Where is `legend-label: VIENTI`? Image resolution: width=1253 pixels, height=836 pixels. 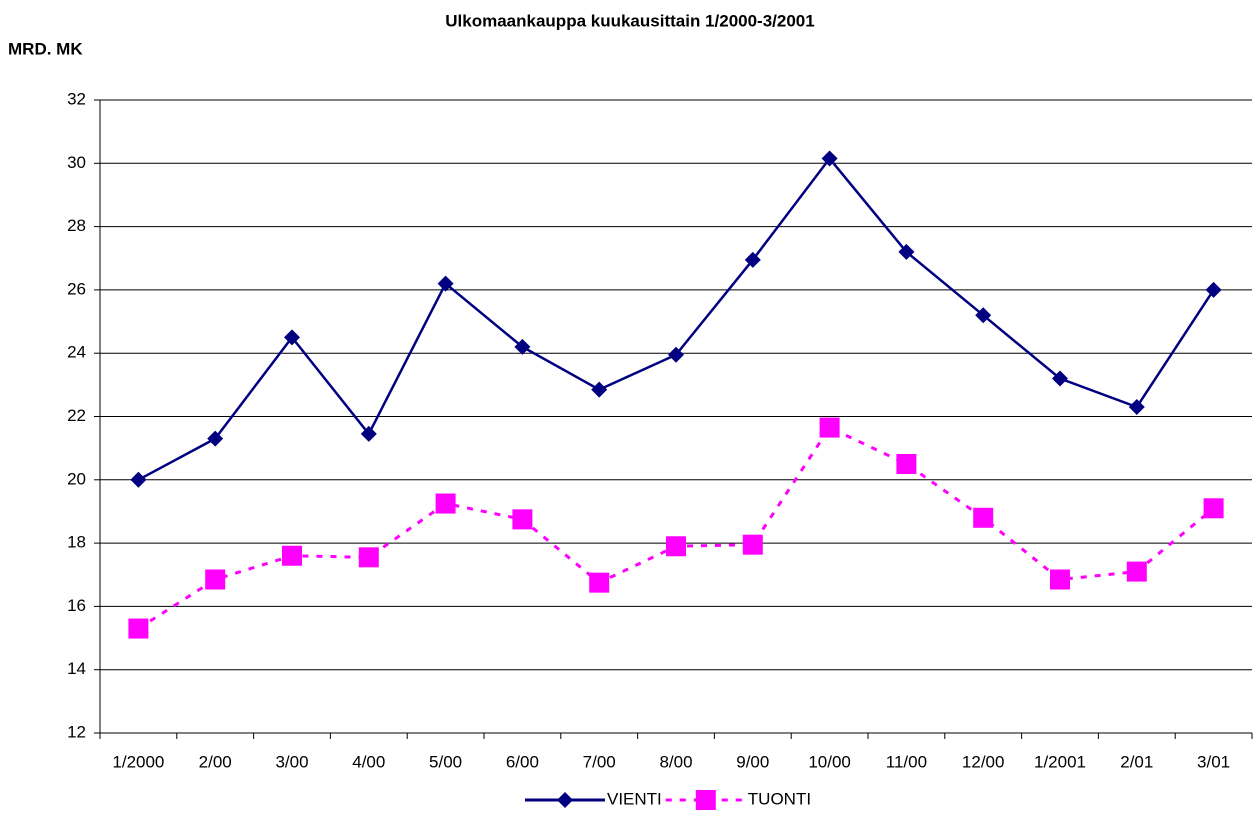
legend-label: VIENTI is located at coordinates (634, 798).